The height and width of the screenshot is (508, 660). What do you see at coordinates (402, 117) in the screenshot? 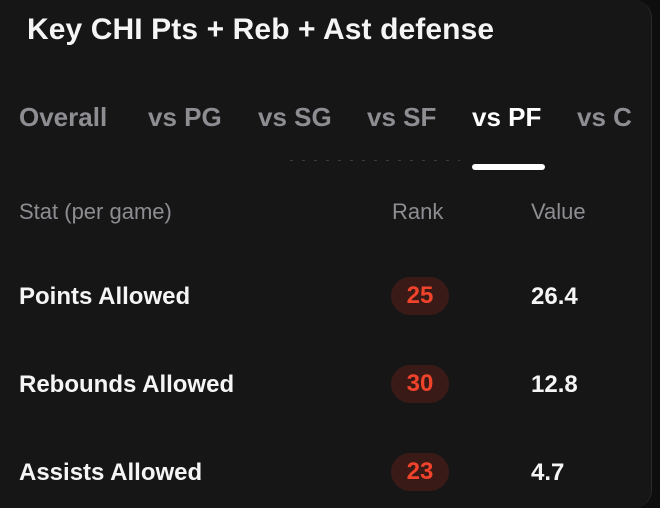
I see `tab-vs-sf: vs SF` at bounding box center [402, 117].